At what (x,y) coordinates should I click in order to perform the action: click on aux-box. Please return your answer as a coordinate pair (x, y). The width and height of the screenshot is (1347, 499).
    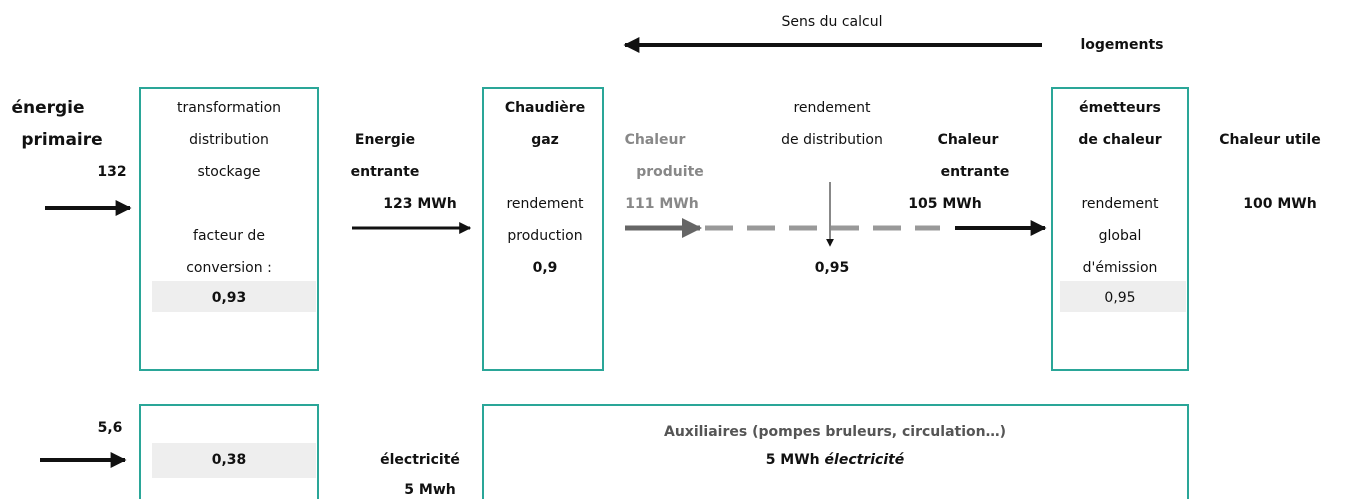
    Looking at the image, I should click on (835, 451).